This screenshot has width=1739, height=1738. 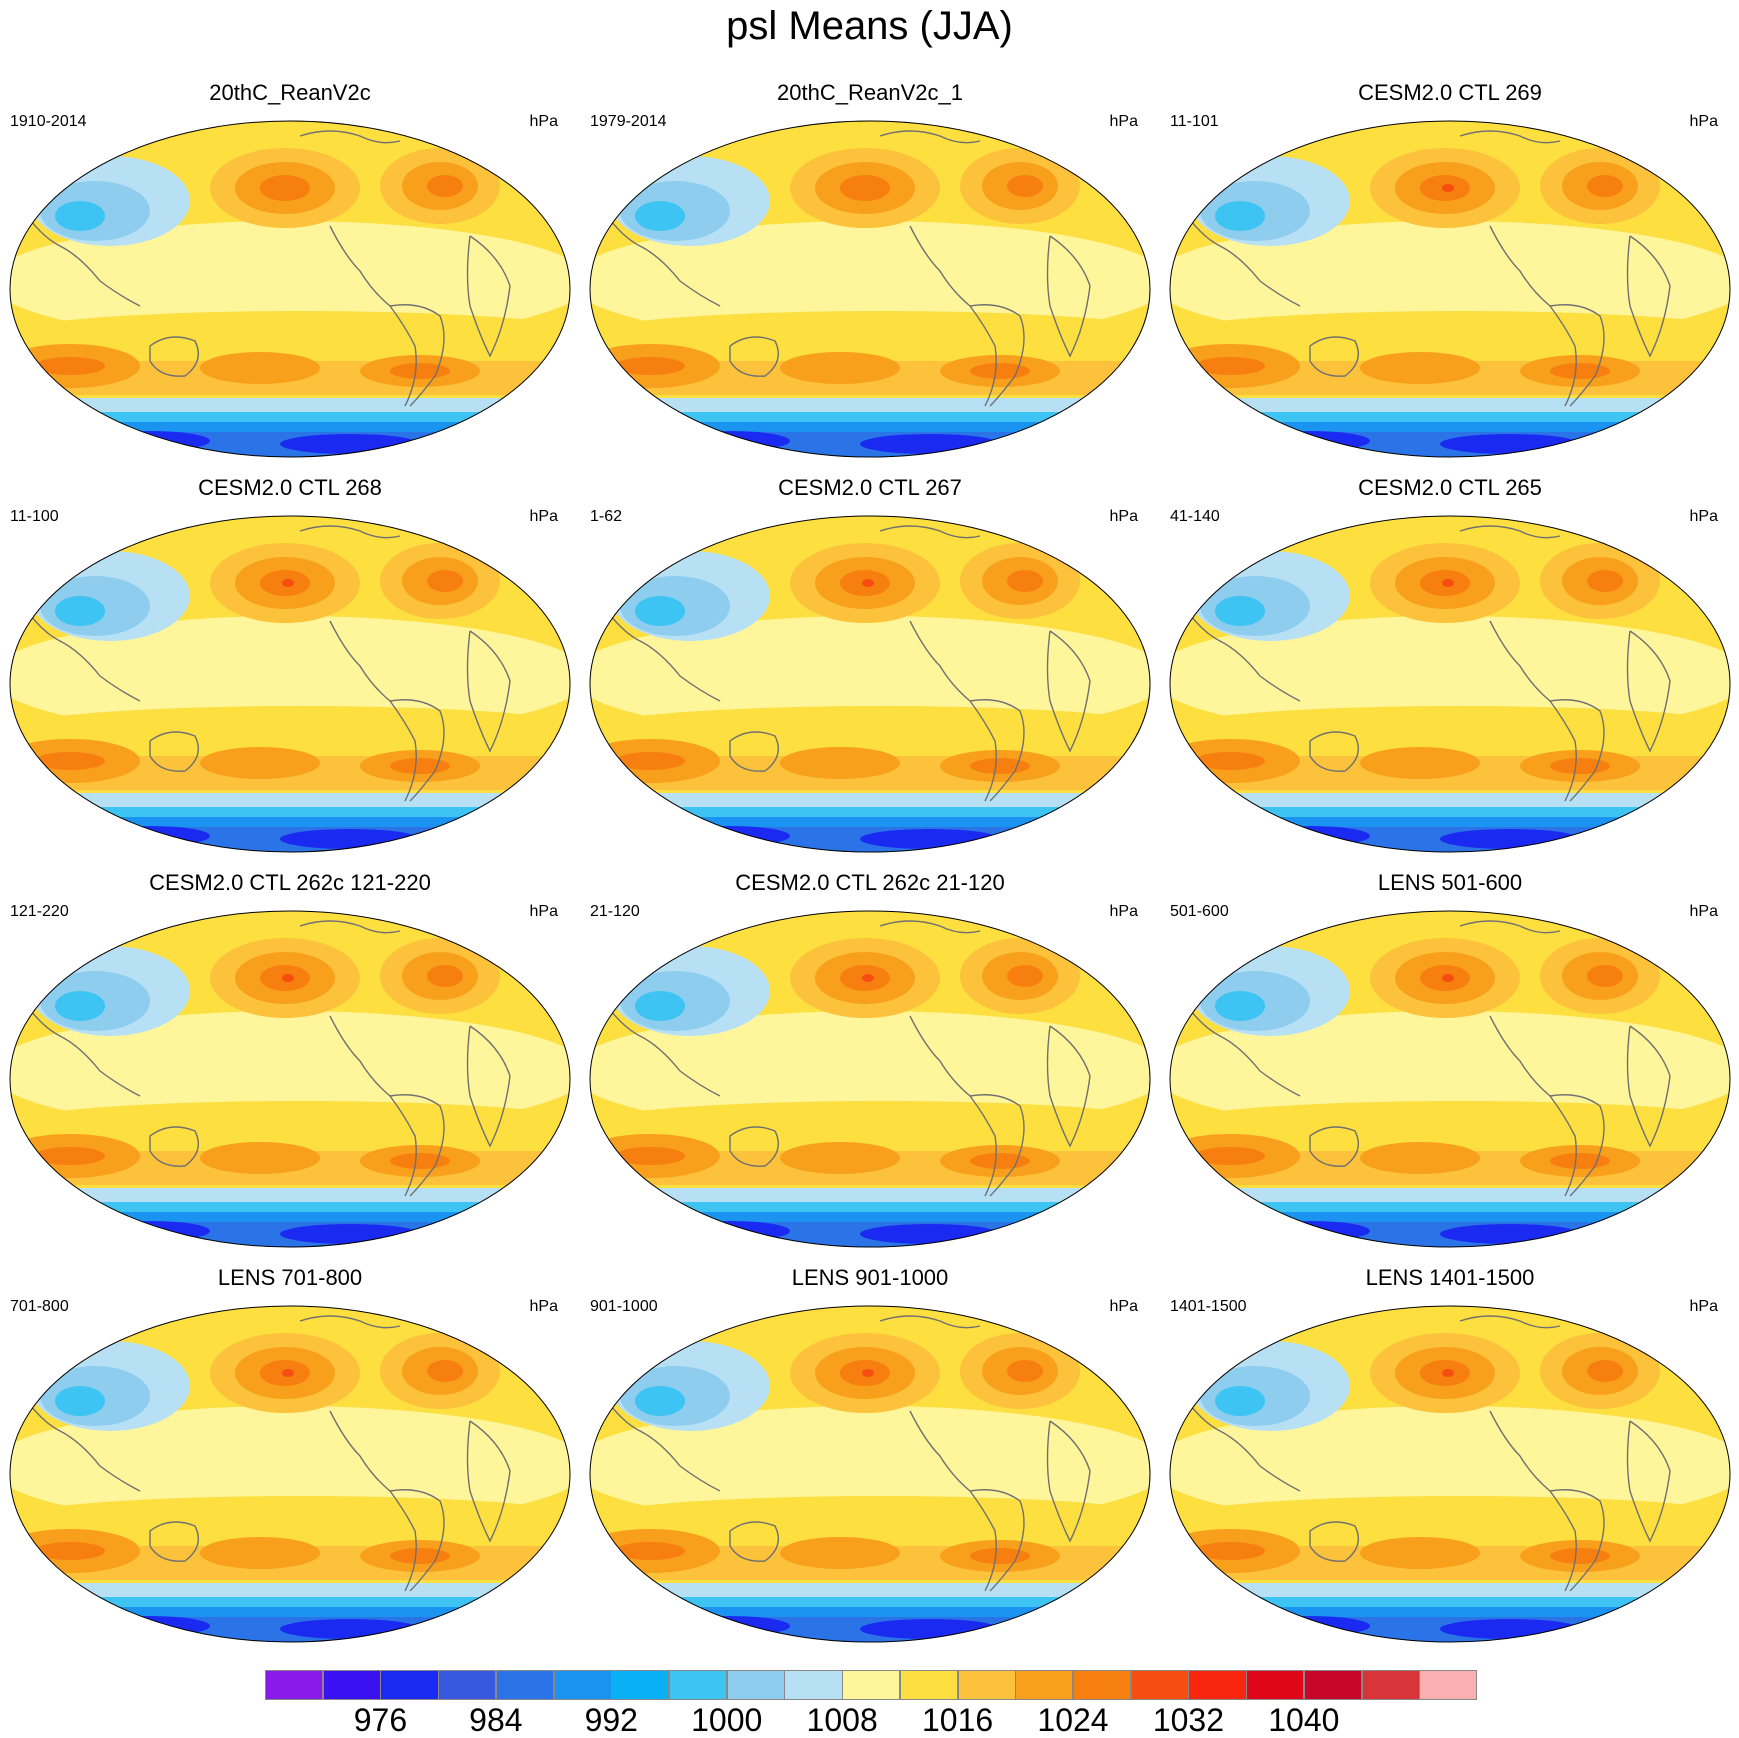 I want to click on panel-title: LENS 1401-1500, so click(x=1450, y=1277).